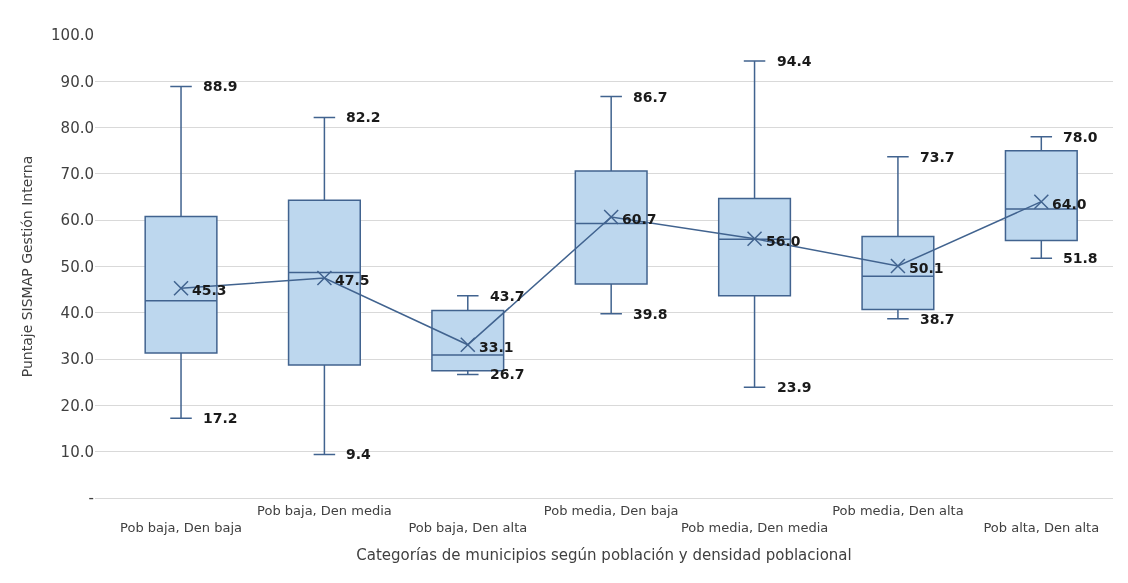 This screenshot has width=1128, height=583. What do you see at coordinates (77, 266) in the screenshot?
I see `y-tick-label: 50.0` at bounding box center [77, 266].